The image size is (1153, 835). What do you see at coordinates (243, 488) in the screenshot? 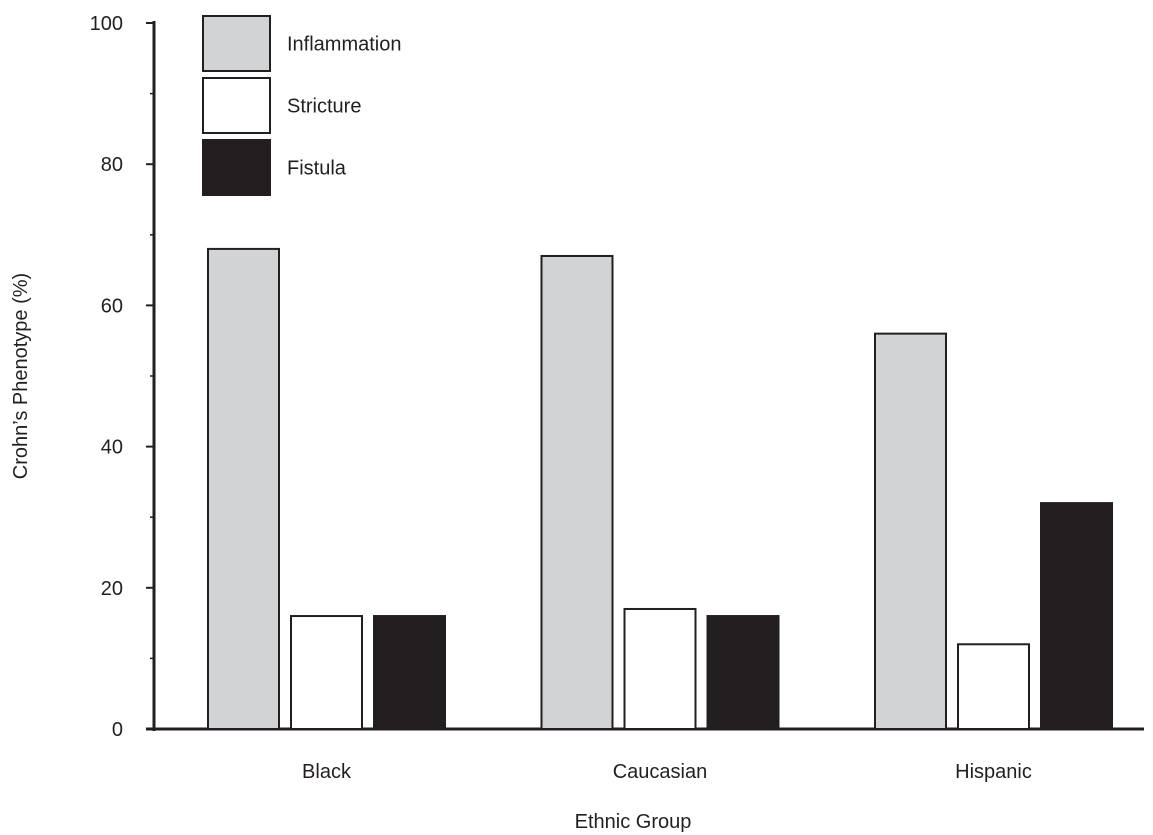
I see `bar-inflammation-black` at bounding box center [243, 488].